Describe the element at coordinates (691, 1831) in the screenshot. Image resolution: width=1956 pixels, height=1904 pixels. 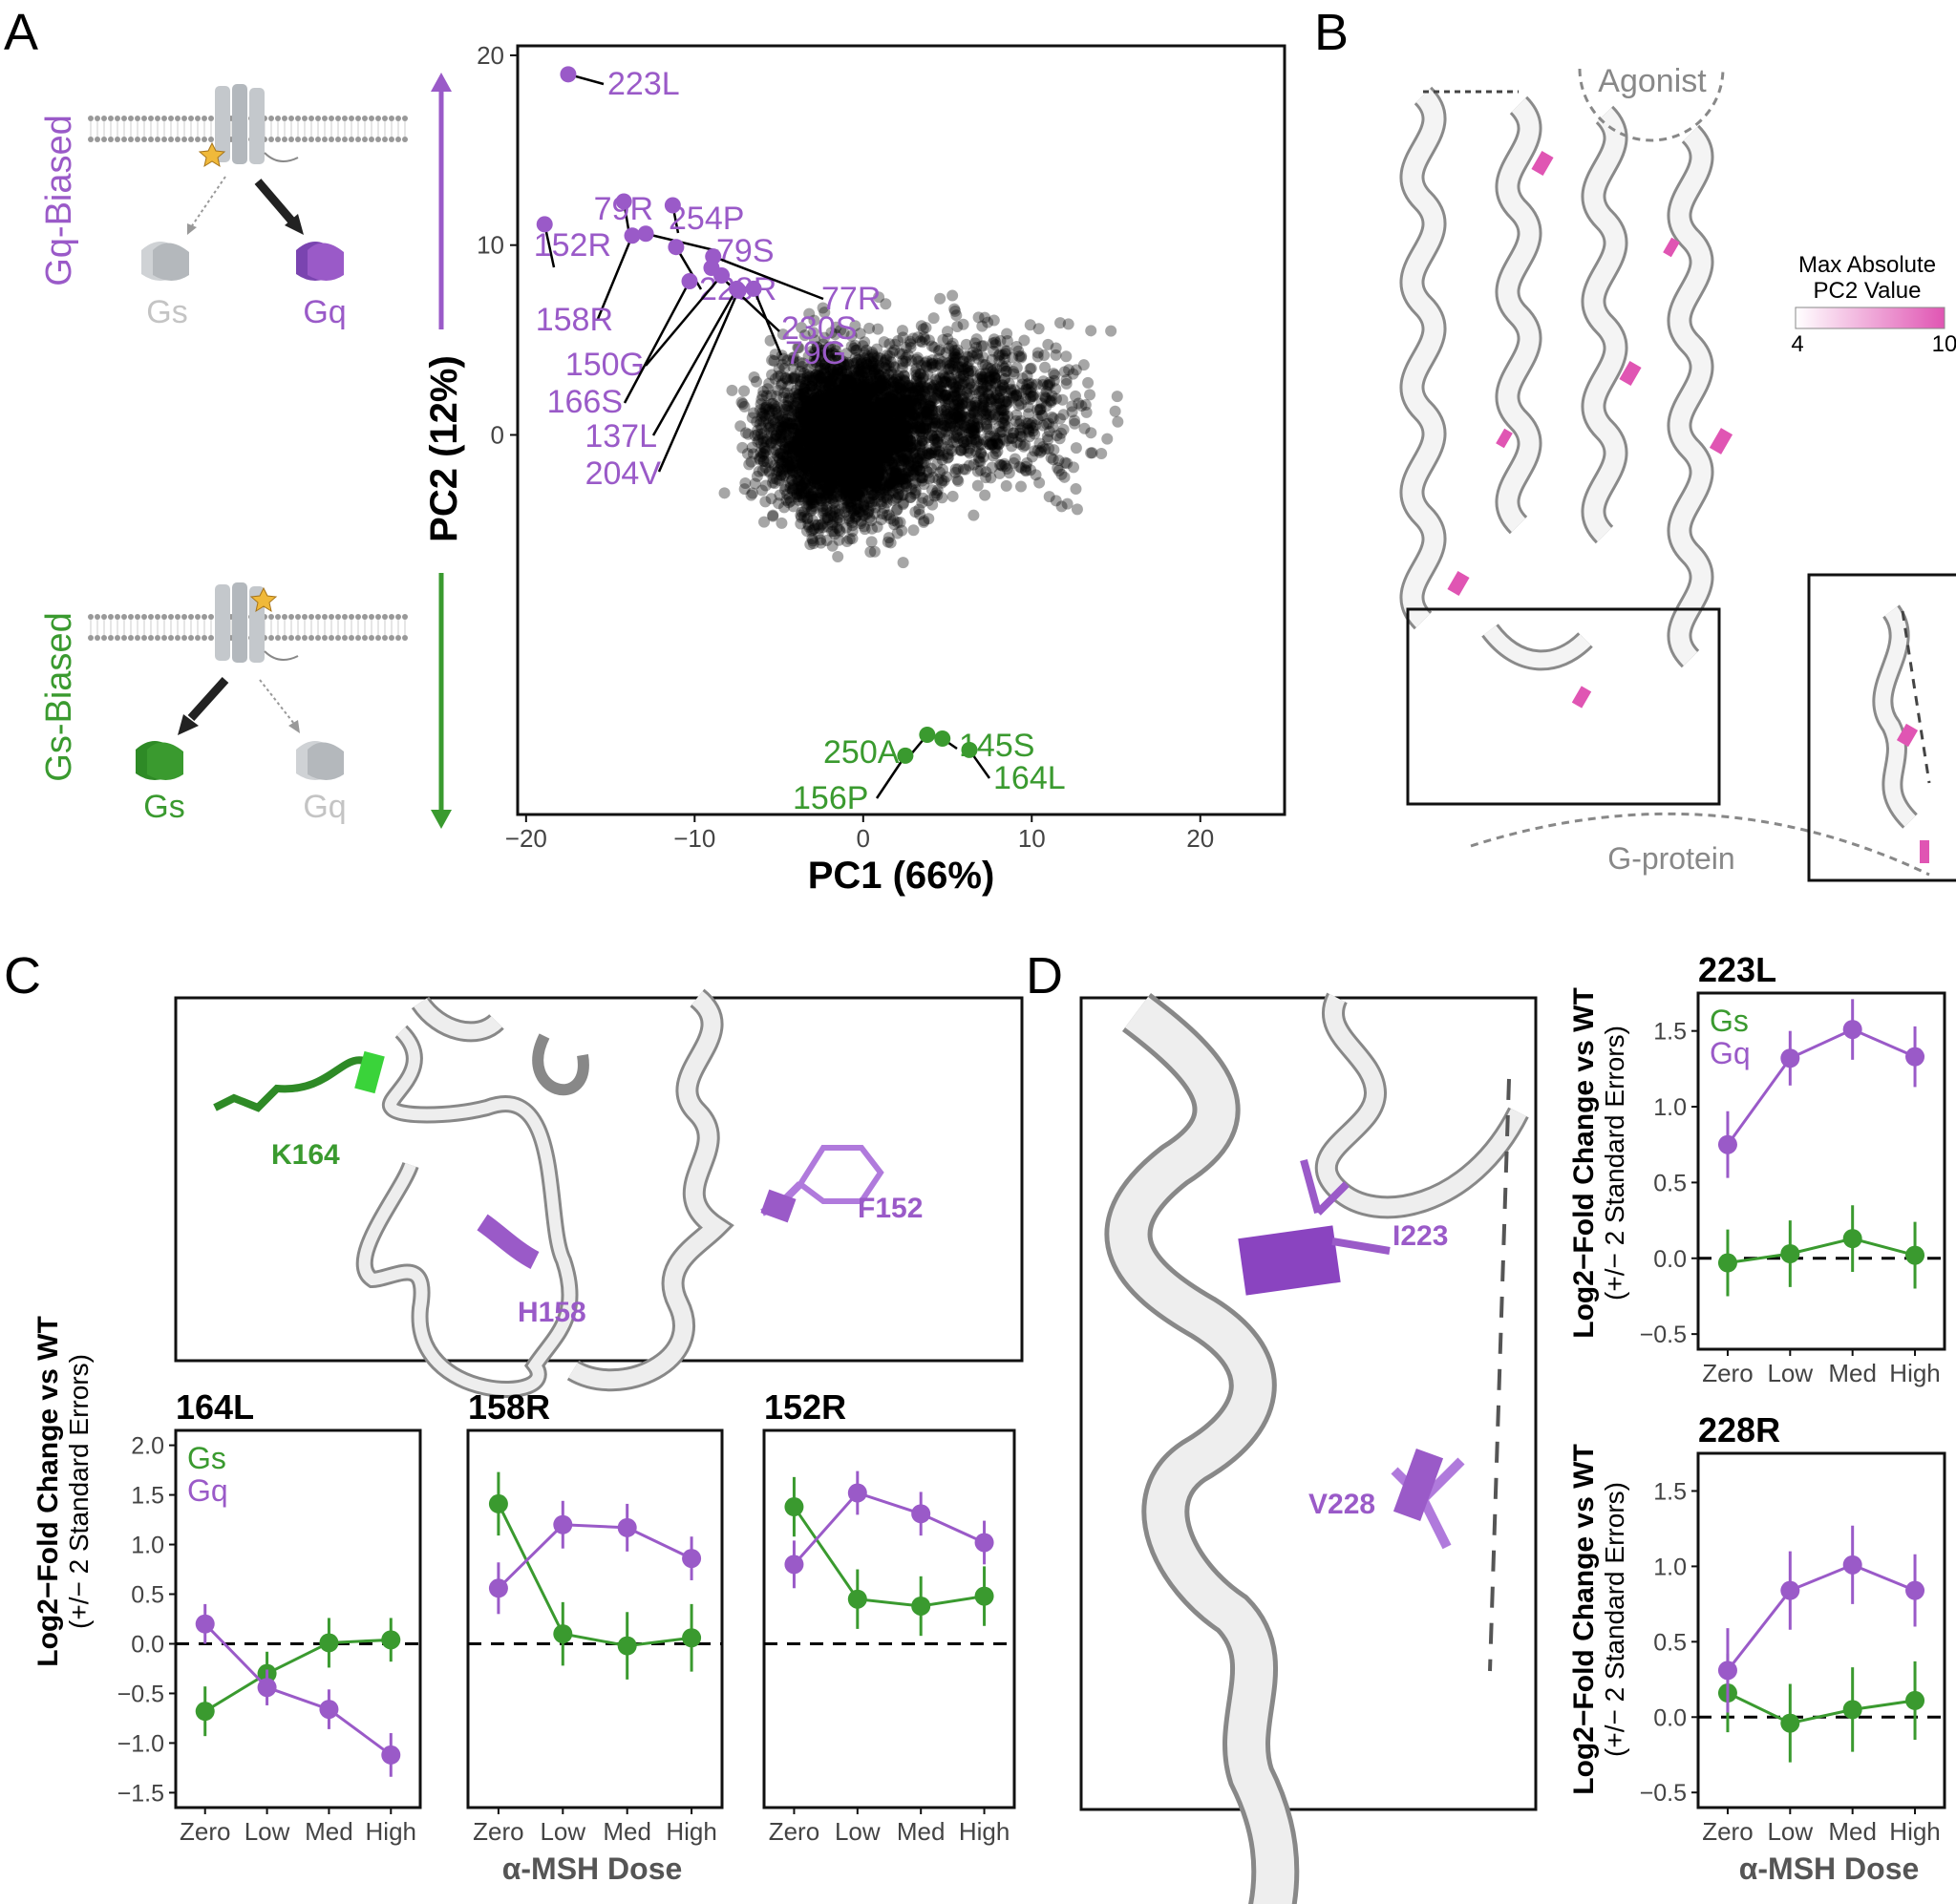
I see `x-tick-label: High` at that location.